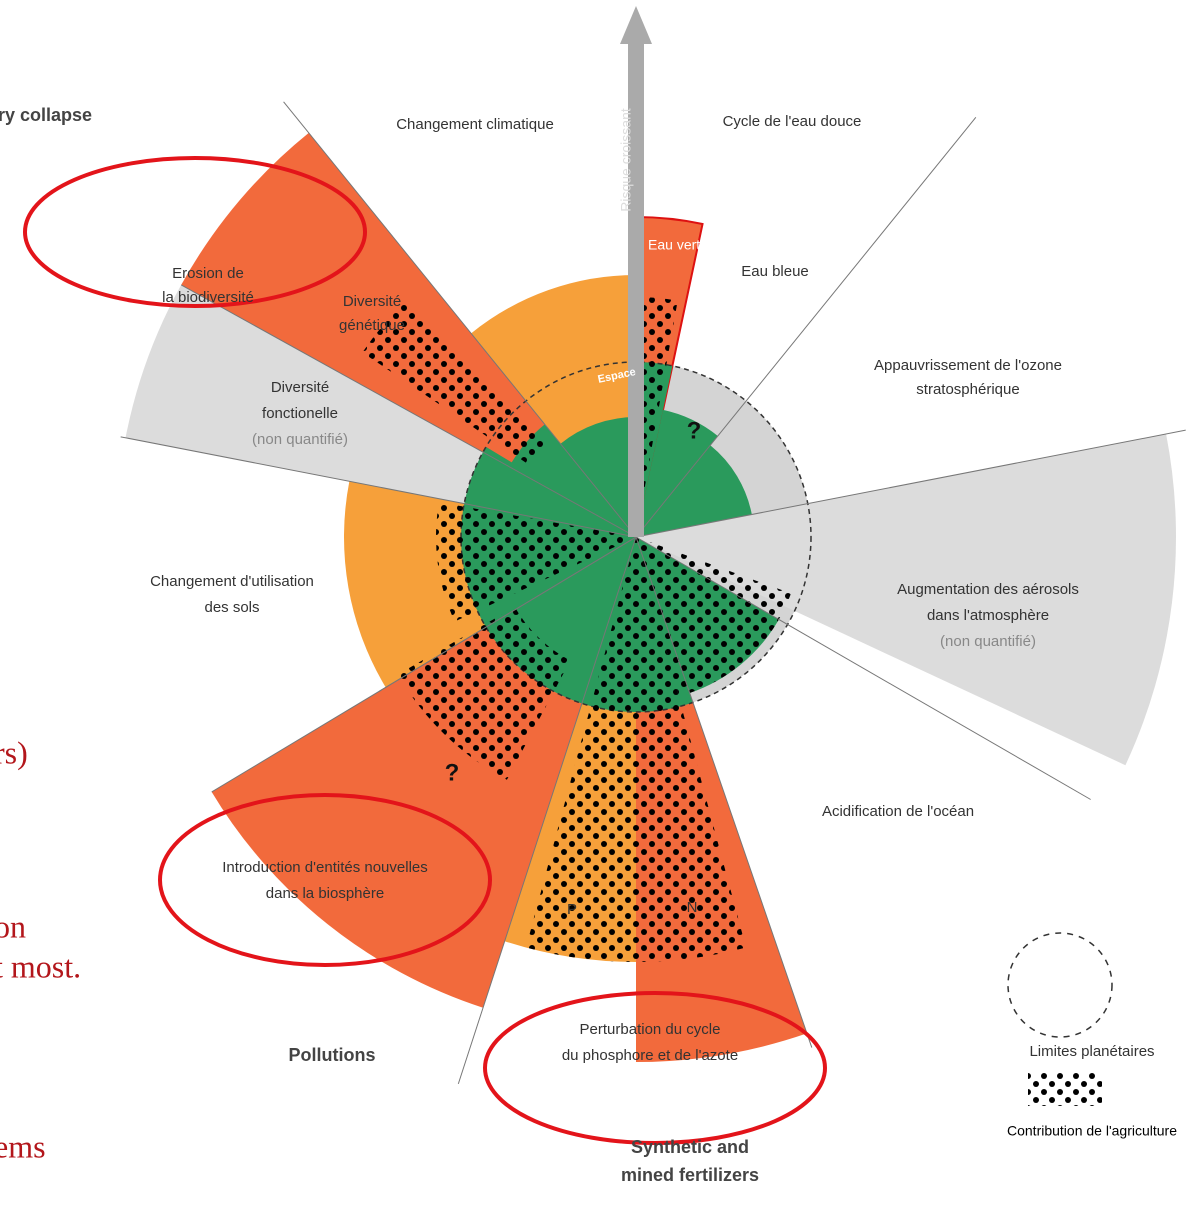  I want to click on label: fonctionelle, so click(300, 413).